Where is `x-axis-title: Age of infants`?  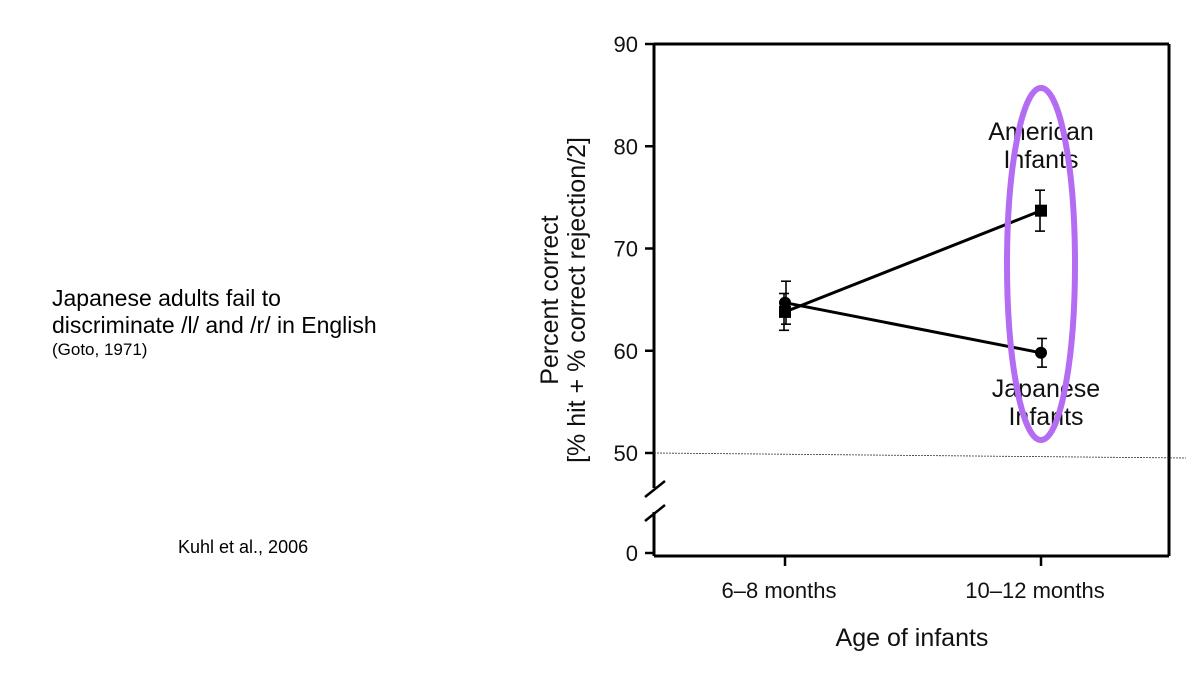
x-axis-title: Age of infants is located at coordinates (912, 638).